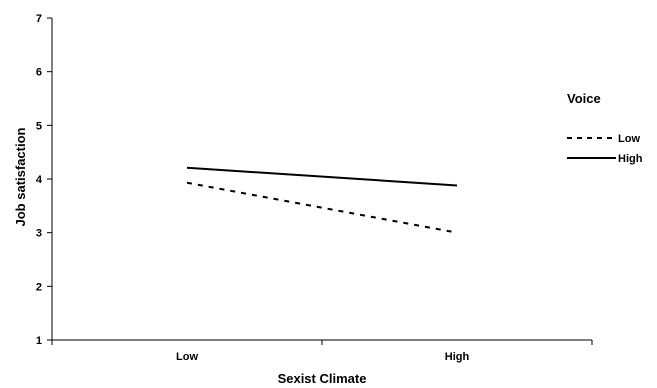 Image resolution: width=657 pixels, height=388 pixels. Describe the element at coordinates (322, 351) in the screenshot. I see `x-ticks: Low High` at that location.